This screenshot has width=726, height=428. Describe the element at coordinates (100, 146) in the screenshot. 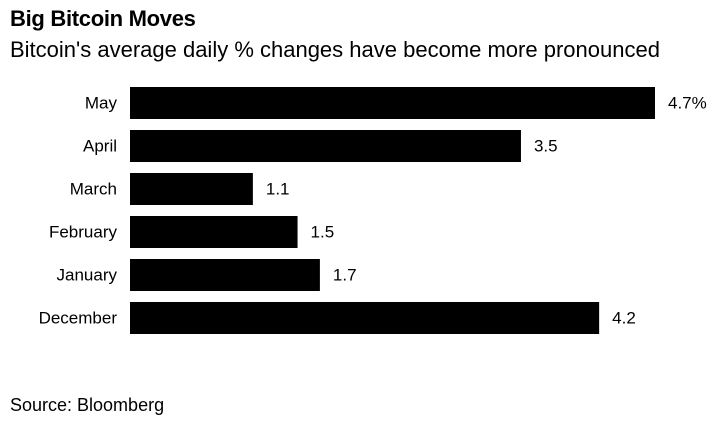

I see `category-label: April` at that location.